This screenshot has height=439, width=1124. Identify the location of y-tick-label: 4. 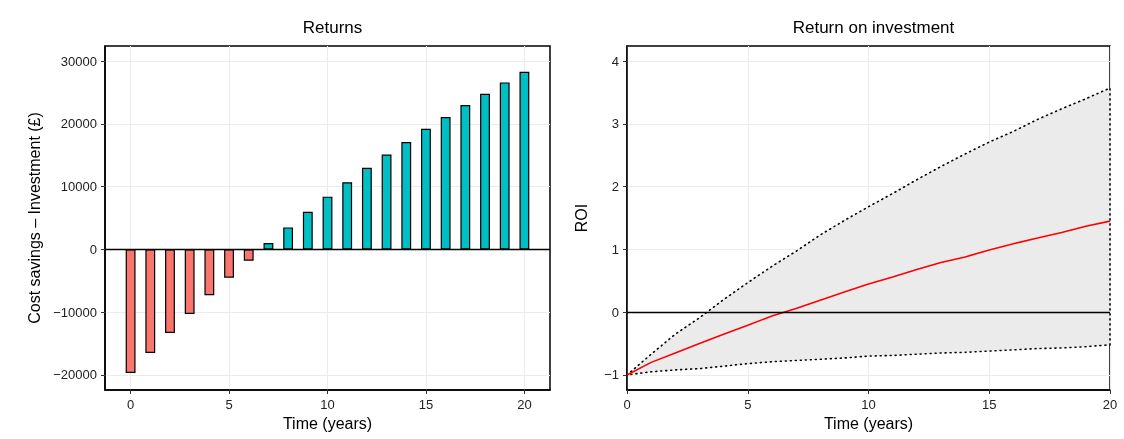
(615, 61).